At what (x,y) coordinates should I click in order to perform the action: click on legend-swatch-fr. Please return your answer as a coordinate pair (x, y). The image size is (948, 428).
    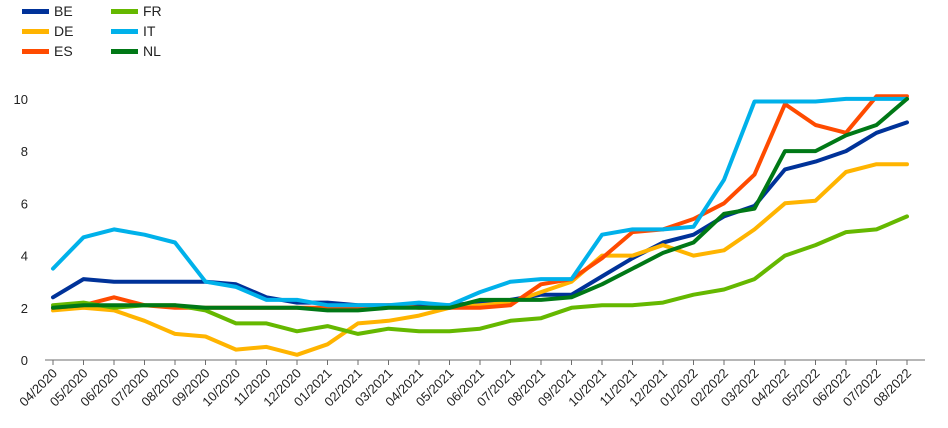
    Looking at the image, I should click on (124, 11).